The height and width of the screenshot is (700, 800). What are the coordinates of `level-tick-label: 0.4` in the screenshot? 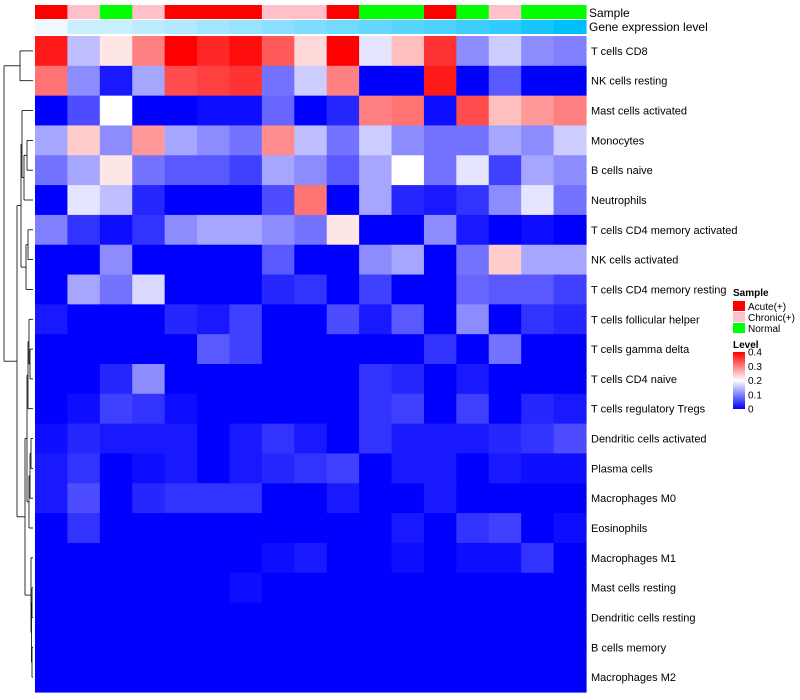 It's located at (755, 353).